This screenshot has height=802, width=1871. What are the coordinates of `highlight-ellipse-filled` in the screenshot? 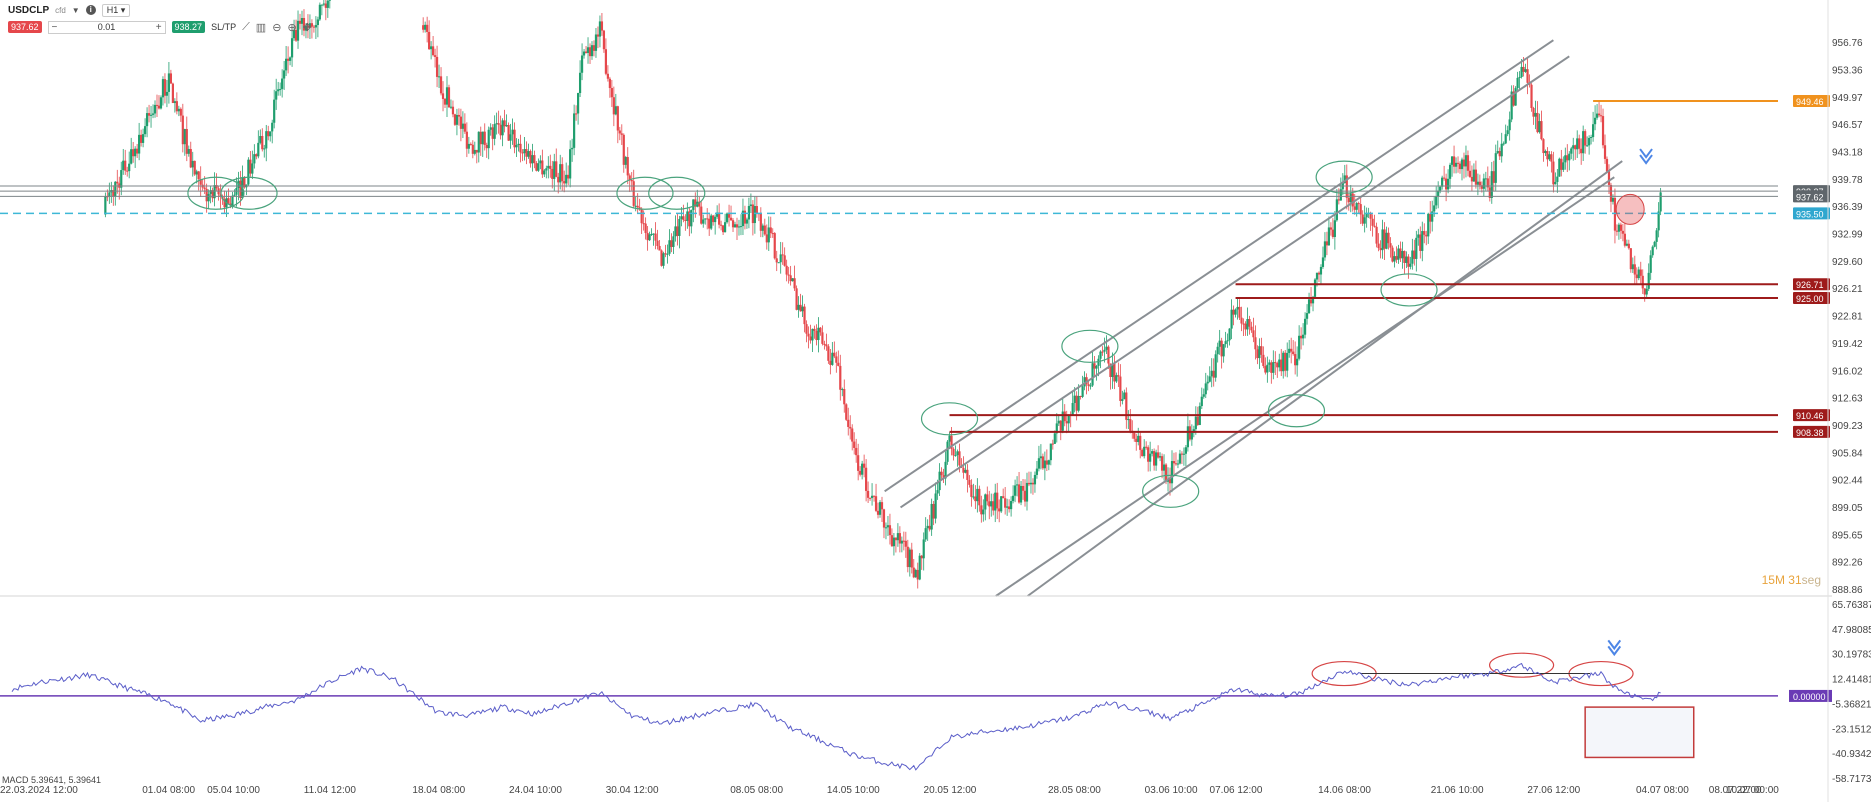 It's located at (1630, 209).